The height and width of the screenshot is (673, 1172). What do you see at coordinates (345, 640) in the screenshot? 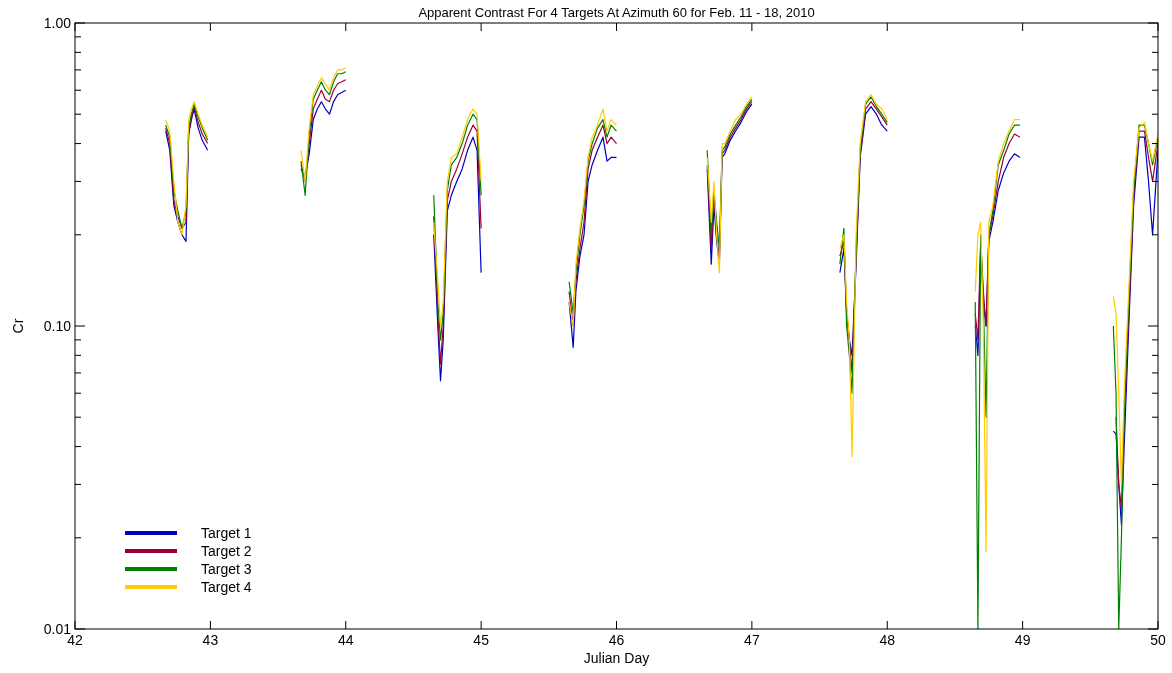
I see `x-tick-label: 44` at bounding box center [345, 640].